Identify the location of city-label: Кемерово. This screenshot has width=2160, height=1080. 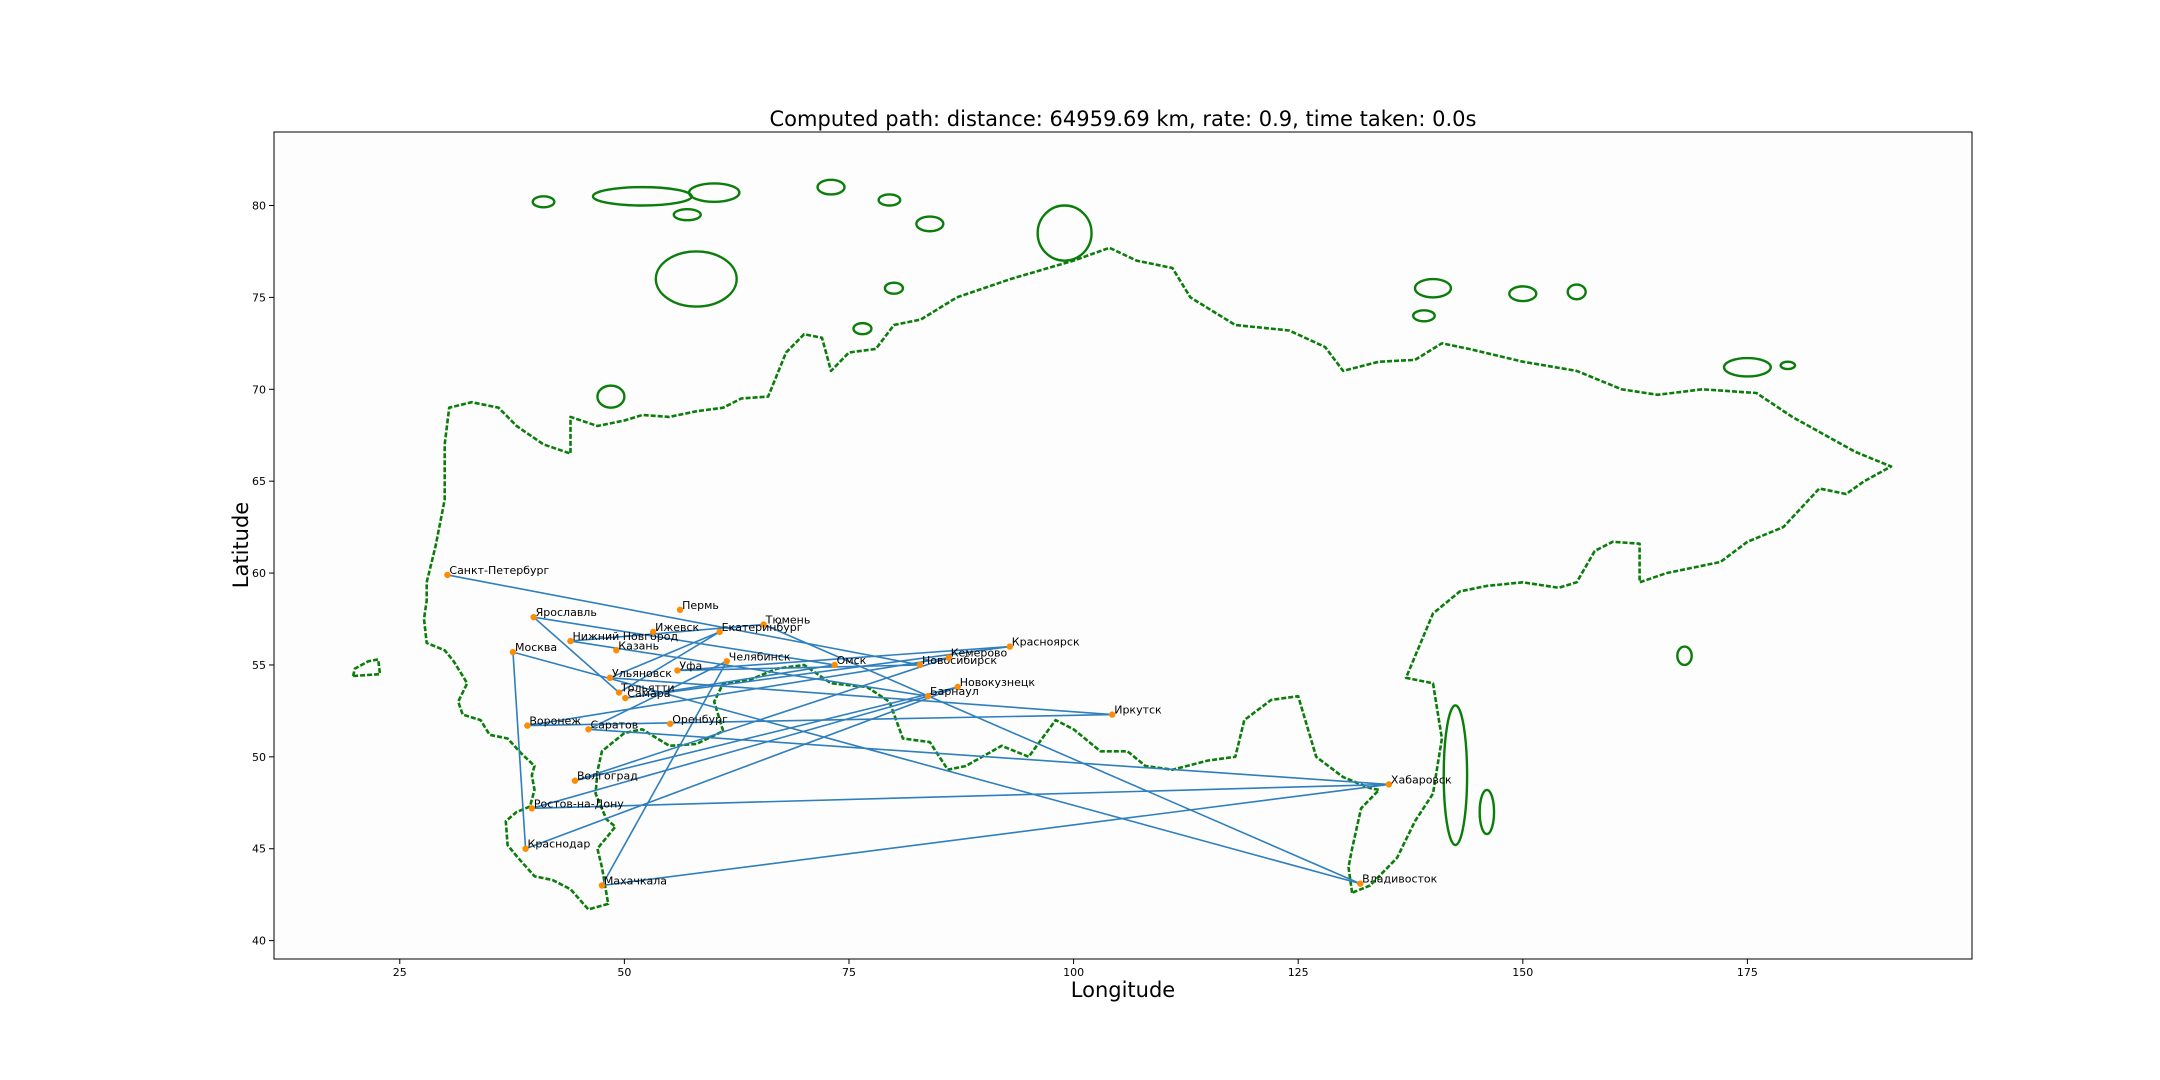
(979, 653).